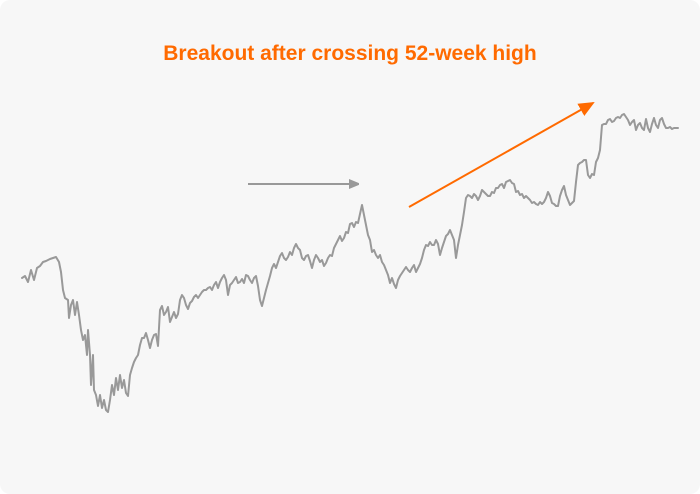 The height and width of the screenshot is (494, 700). I want to click on breakout-arrow-icon, so click(501, 155).